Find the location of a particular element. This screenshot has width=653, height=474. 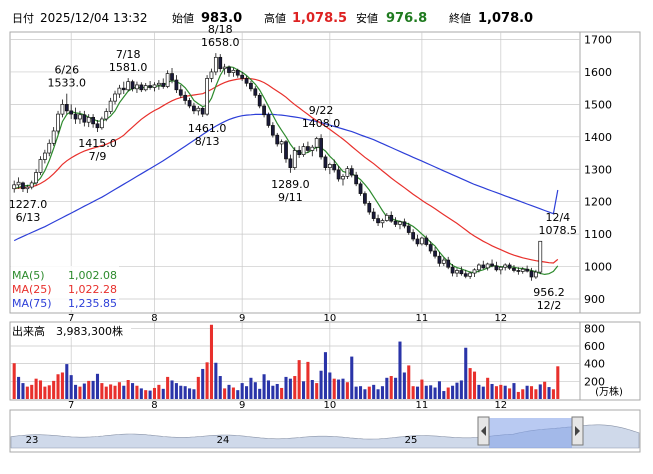

annotation-text: 6/13 is located at coordinates (28, 217).